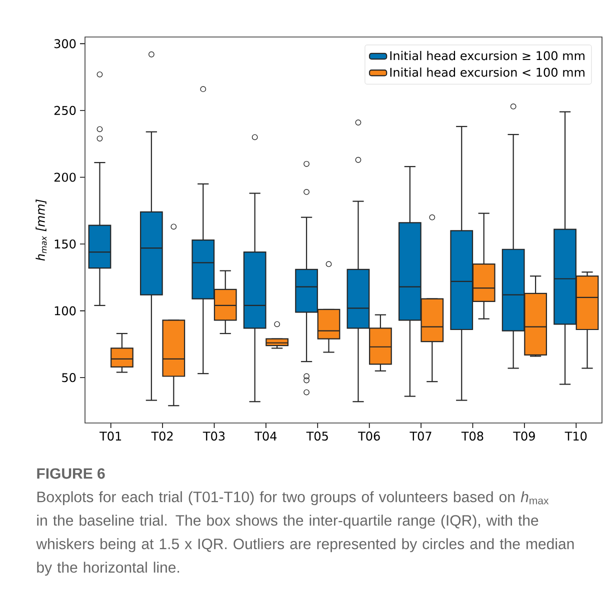 Image resolution: width=611 pixels, height=614 pixels. Describe the element at coordinates (317, 436) in the screenshot. I see `x-tick-label: T05` at that location.